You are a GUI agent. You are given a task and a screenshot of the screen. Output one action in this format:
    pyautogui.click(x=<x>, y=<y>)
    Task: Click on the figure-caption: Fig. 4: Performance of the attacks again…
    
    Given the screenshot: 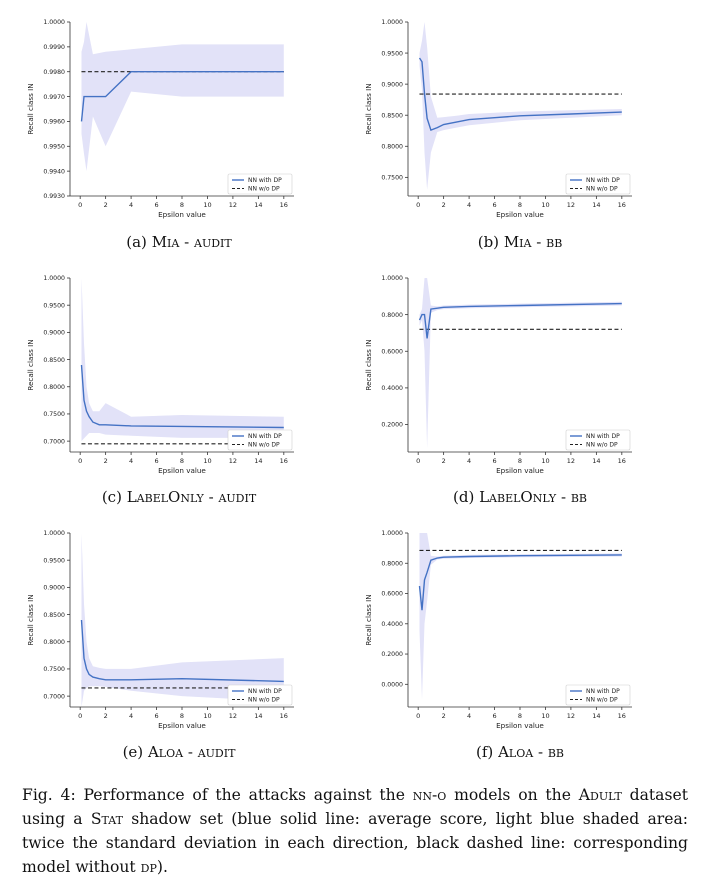 What is the action you would take?
    pyautogui.click(x=355, y=831)
    